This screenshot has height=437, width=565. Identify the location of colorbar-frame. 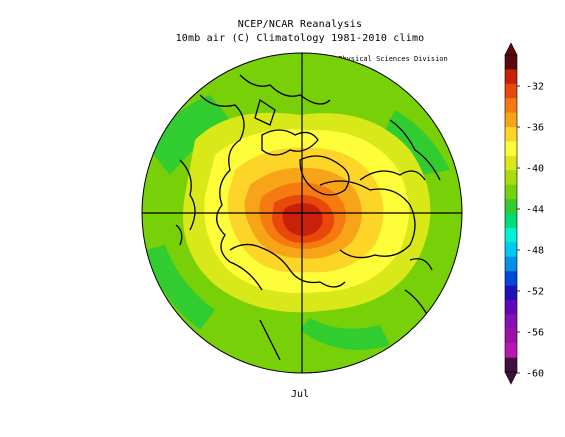
(511, 213).